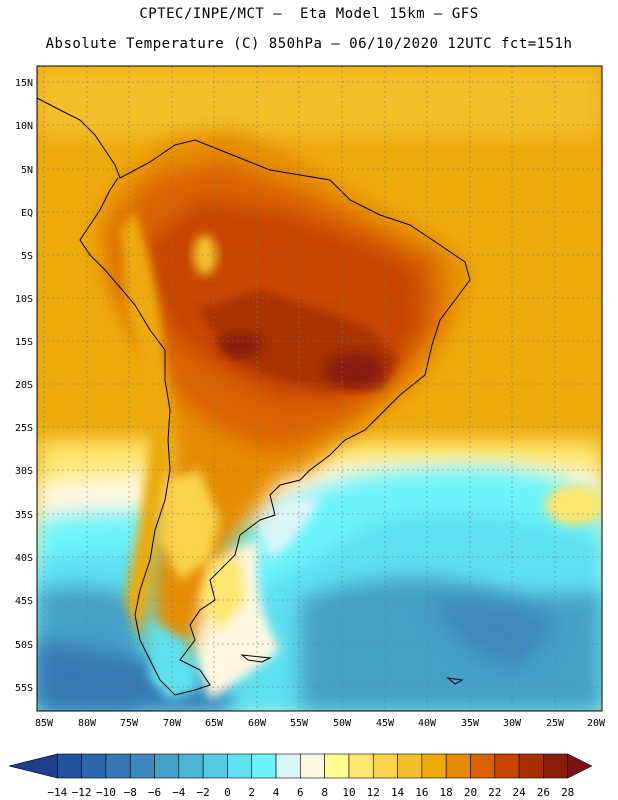  Describe the element at coordinates (567, 792) in the screenshot. I see `colorbar-label: 28` at that location.